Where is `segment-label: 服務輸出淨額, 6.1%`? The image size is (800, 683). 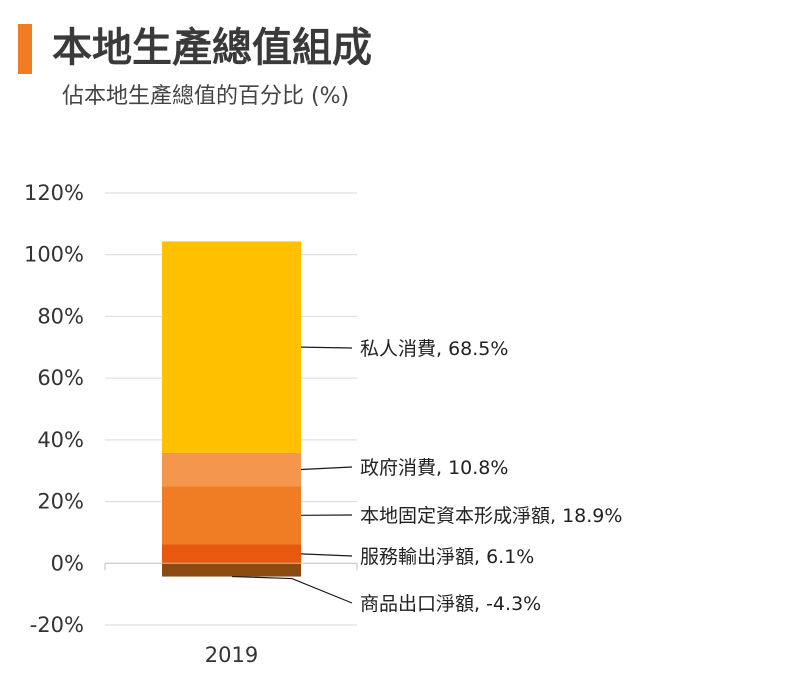 segment-label: 服務輸出淨額, 6.1% is located at coordinates (447, 557).